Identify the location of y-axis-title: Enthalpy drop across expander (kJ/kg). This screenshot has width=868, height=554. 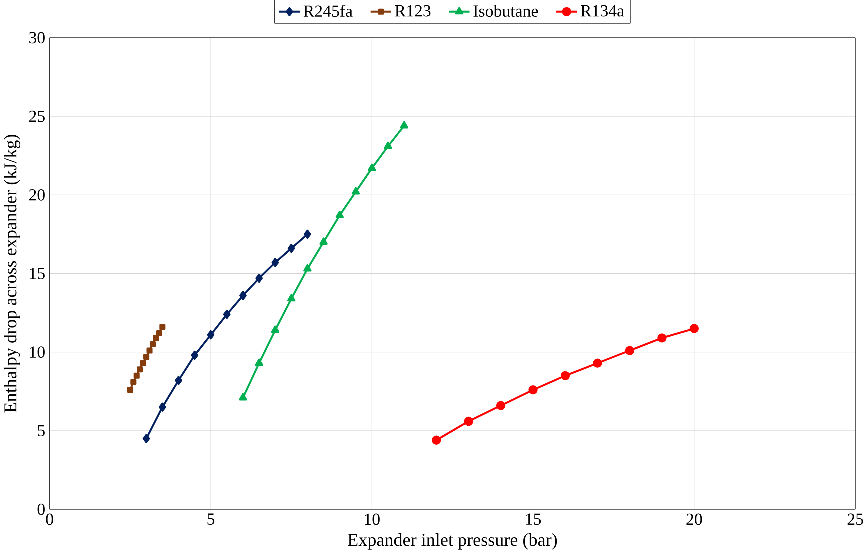
(12, 274).